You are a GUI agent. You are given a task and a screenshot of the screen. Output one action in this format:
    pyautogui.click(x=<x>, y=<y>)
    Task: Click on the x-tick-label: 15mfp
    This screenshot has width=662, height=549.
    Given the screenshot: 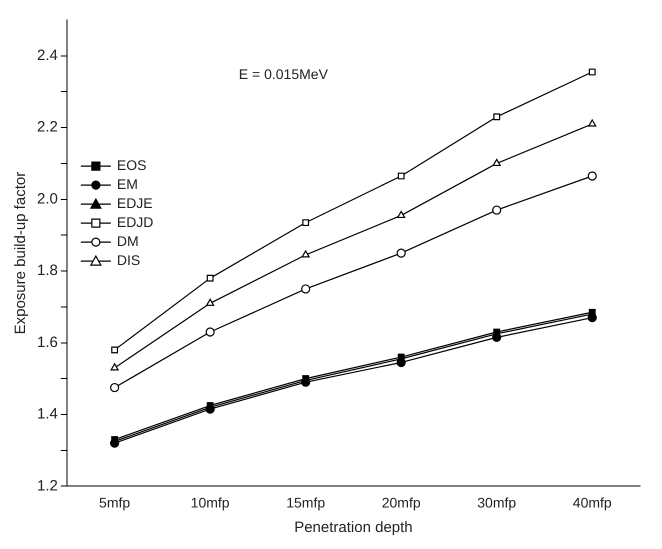 What is the action you would take?
    pyautogui.click(x=306, y=502)
    